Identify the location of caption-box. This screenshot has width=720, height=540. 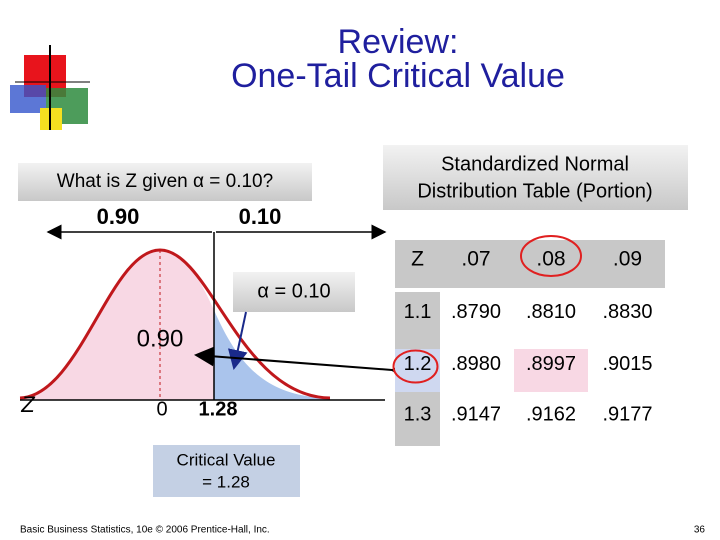
(535, 177).